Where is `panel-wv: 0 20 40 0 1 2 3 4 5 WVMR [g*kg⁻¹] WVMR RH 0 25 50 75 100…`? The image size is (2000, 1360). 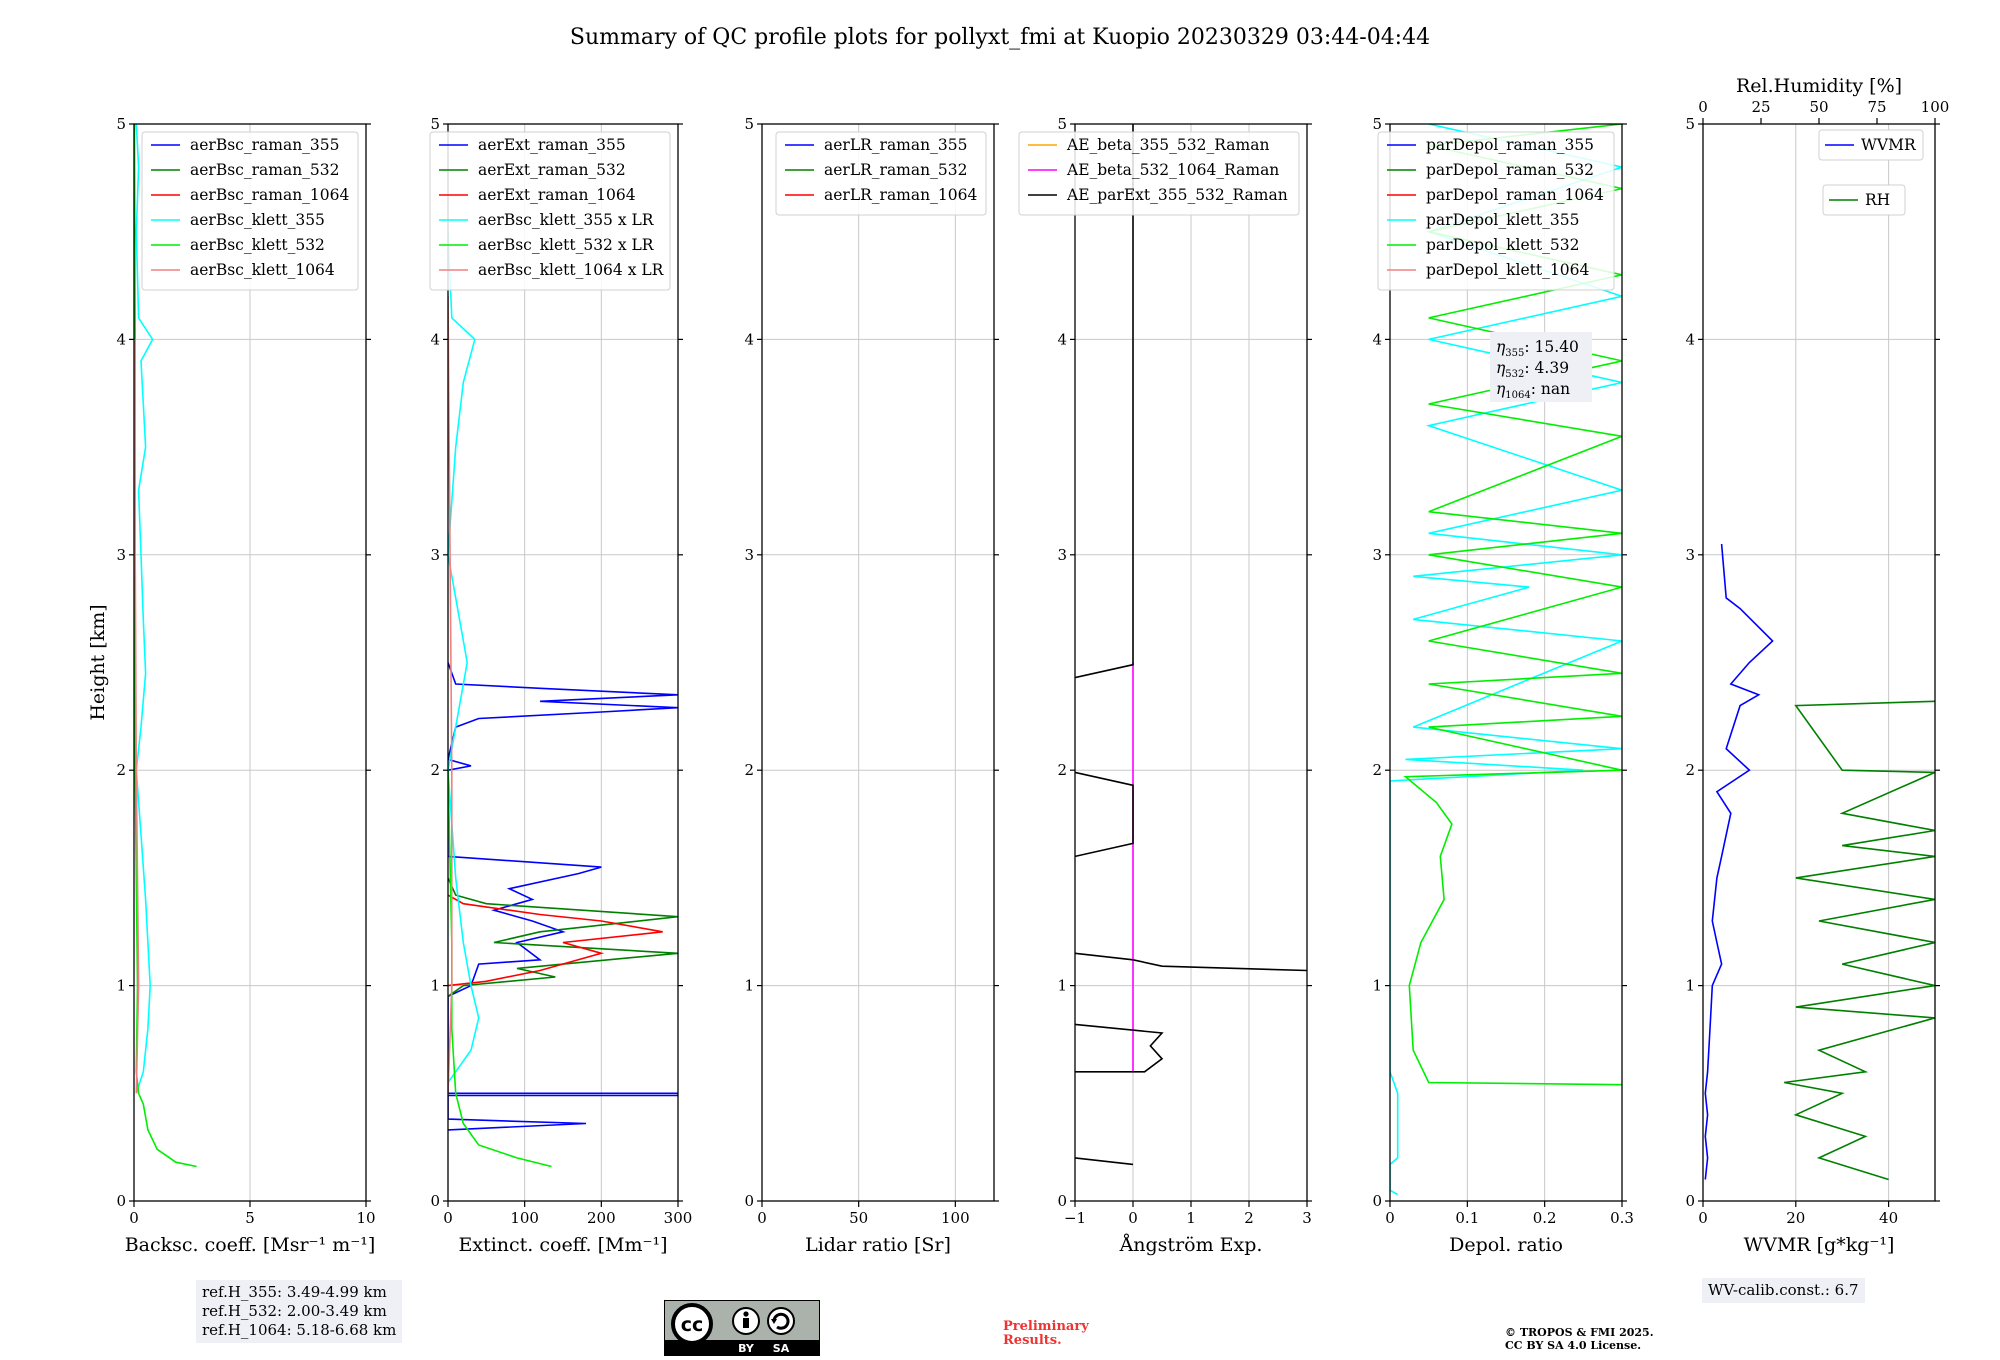
panel-wv: 0 20 40 0 1 2 3 4 5 WVMR [g*kg⁻¹] WVMR RH 0 25 50 75 100… is located at coordinates (1817, 665).